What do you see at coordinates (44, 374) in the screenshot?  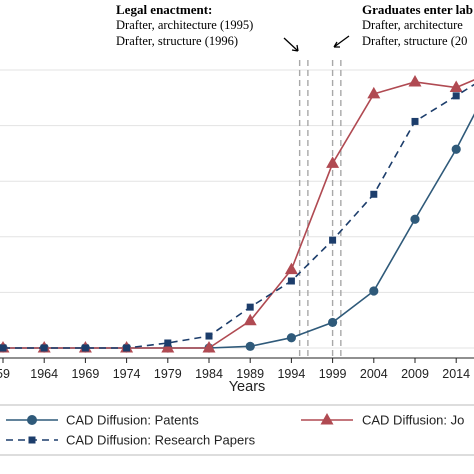 I see `x-tick-label: 1964` at bounding box center [44, 374].